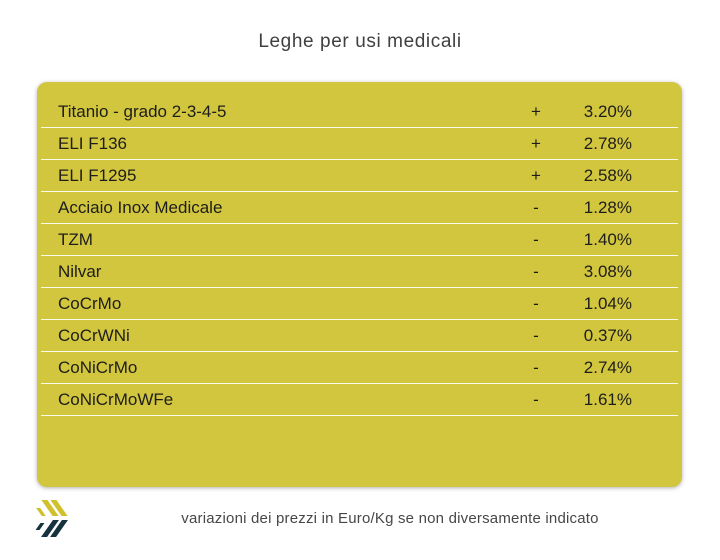  Describe the element at coordinates (359, 112) in the screenshot. I see `table-row: Titanio - grado 2-3-4-5 + 3.20%` at that location.